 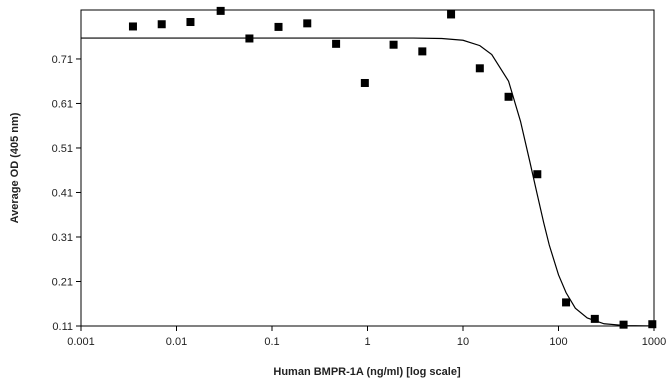 What do you see at coordinates (176, 342) in the screenshot?
I see `x-tick-label: 0.01` at bounding box center [176, 342].